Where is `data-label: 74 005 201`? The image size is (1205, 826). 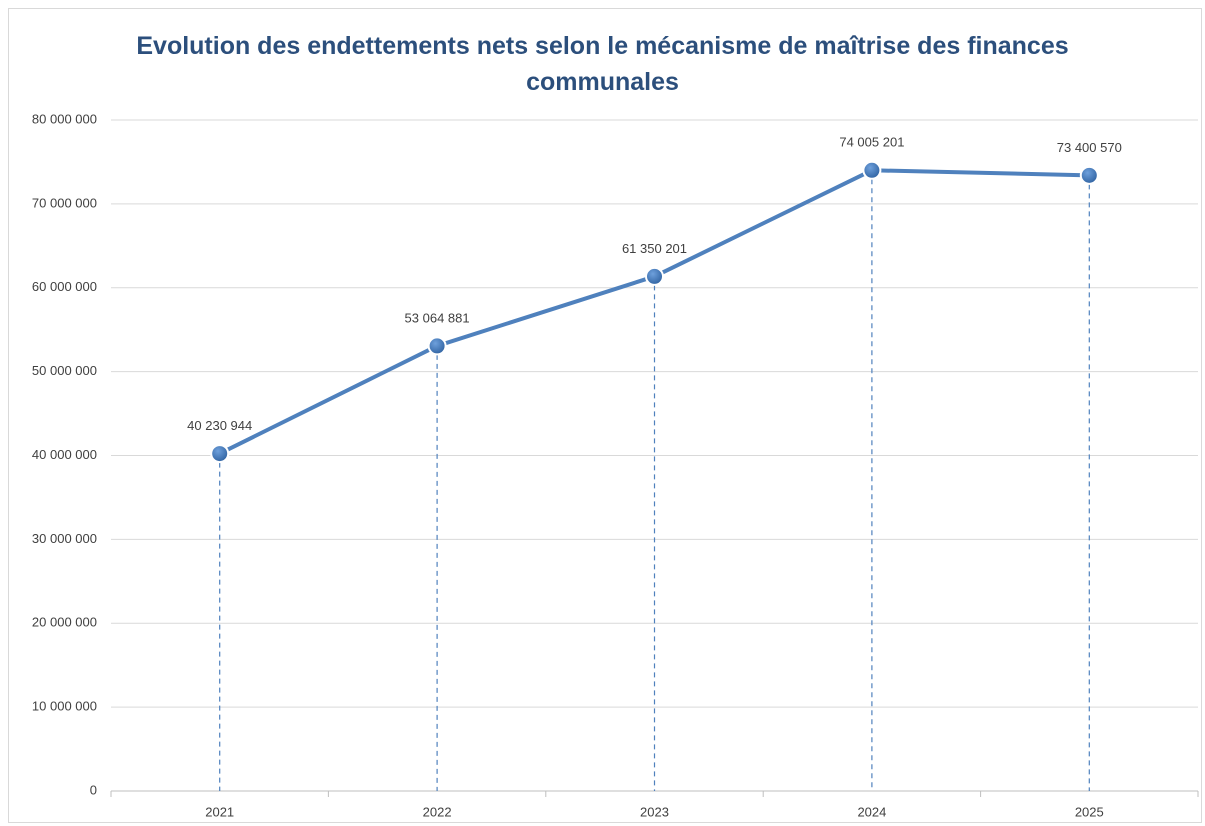 data-label: 74 005 201 is located at coordinates (871, 142).